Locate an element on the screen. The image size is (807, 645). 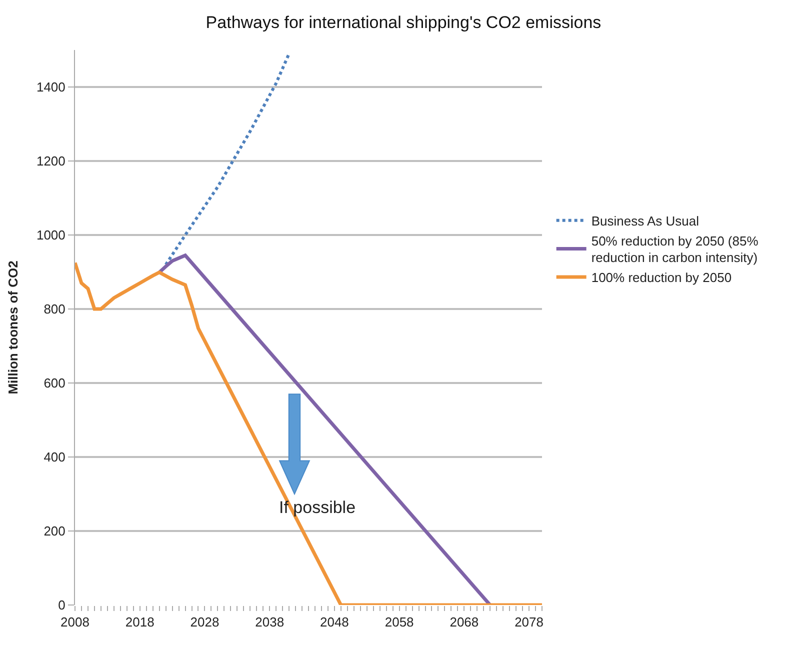
x-tick-label: 2038 is located at coordinates (269, 622).